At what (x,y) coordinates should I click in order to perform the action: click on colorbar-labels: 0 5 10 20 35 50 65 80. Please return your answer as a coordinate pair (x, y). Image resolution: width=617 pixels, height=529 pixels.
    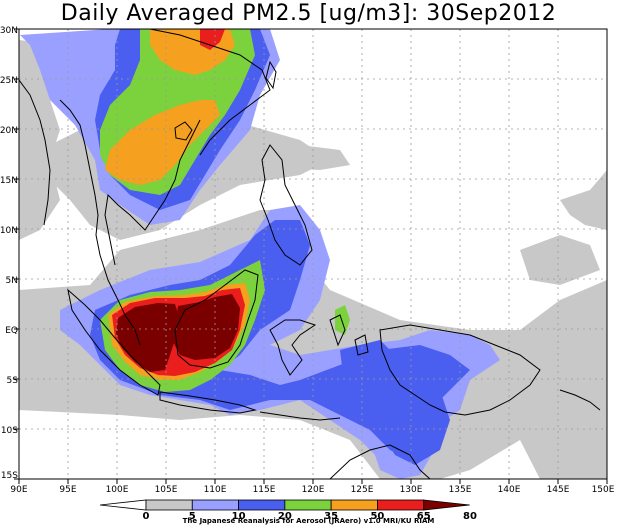
    Looking at the image, I should click on (310, 516).